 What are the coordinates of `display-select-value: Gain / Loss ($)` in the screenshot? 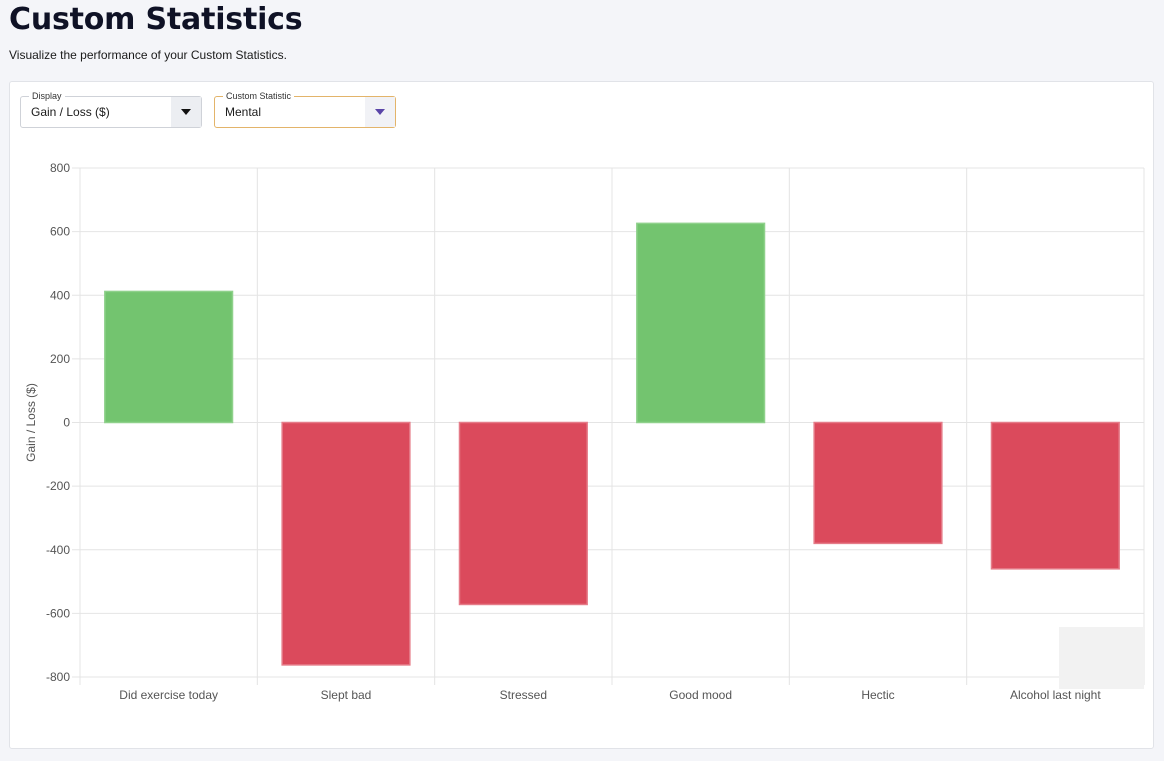 It's located at (70, 112).